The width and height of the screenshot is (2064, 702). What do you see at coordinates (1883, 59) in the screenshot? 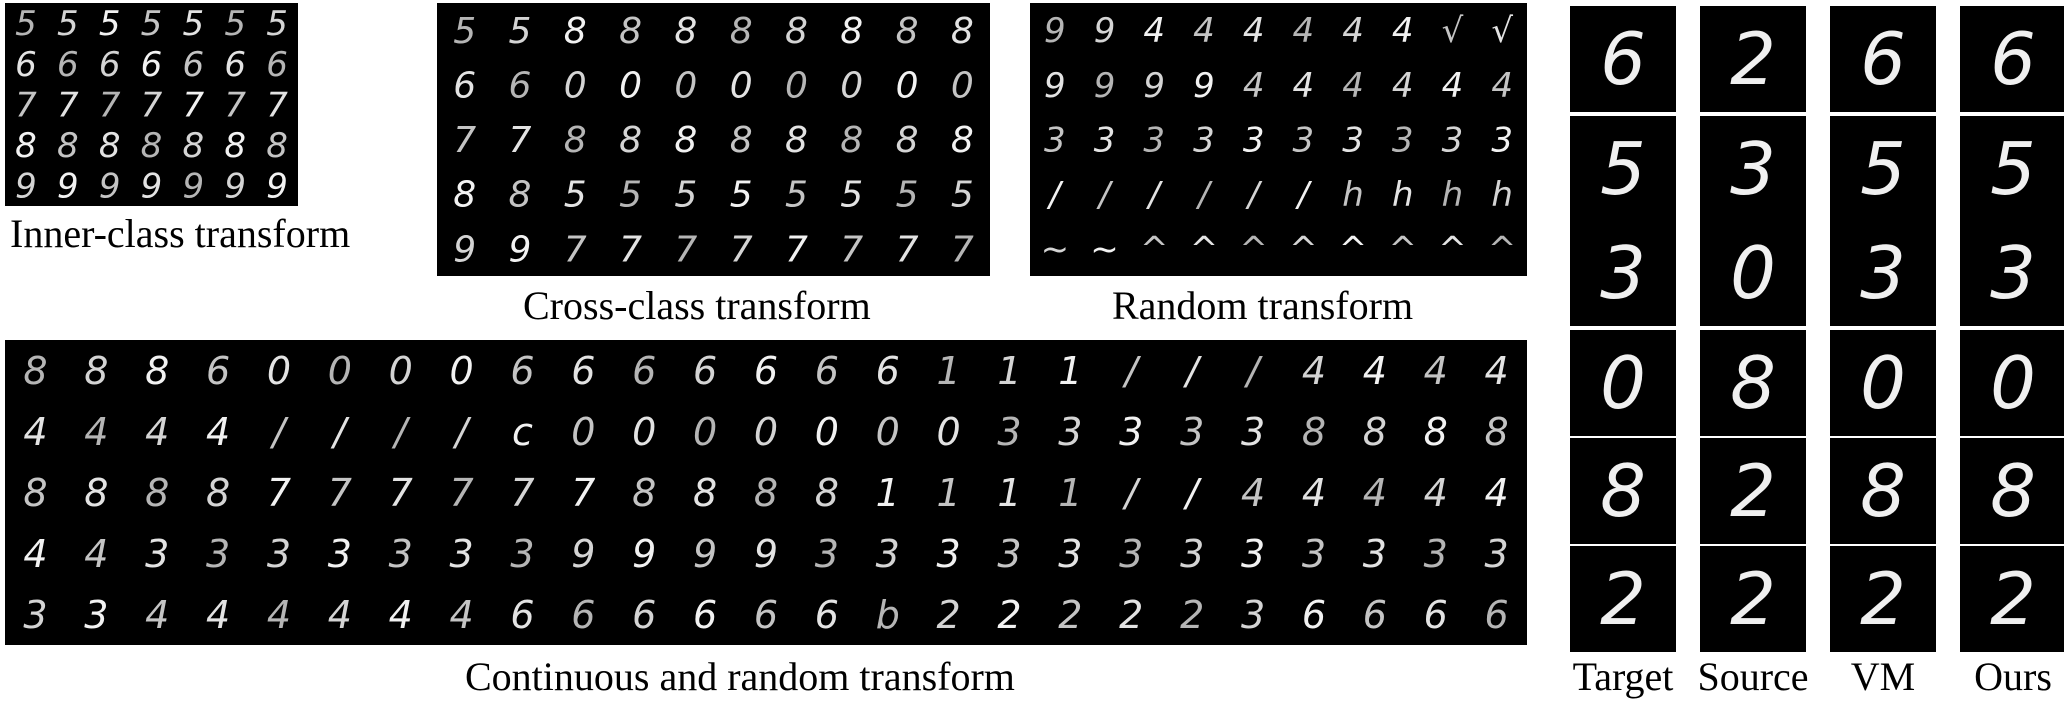
I see `comparison-tile: 6` at bounding box center [1883, 59].